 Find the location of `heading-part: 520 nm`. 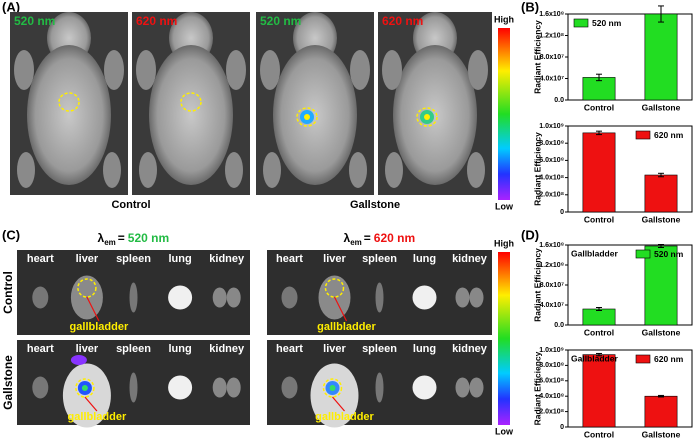

heading-part: 520 nm is located at coordinates (148, 238).